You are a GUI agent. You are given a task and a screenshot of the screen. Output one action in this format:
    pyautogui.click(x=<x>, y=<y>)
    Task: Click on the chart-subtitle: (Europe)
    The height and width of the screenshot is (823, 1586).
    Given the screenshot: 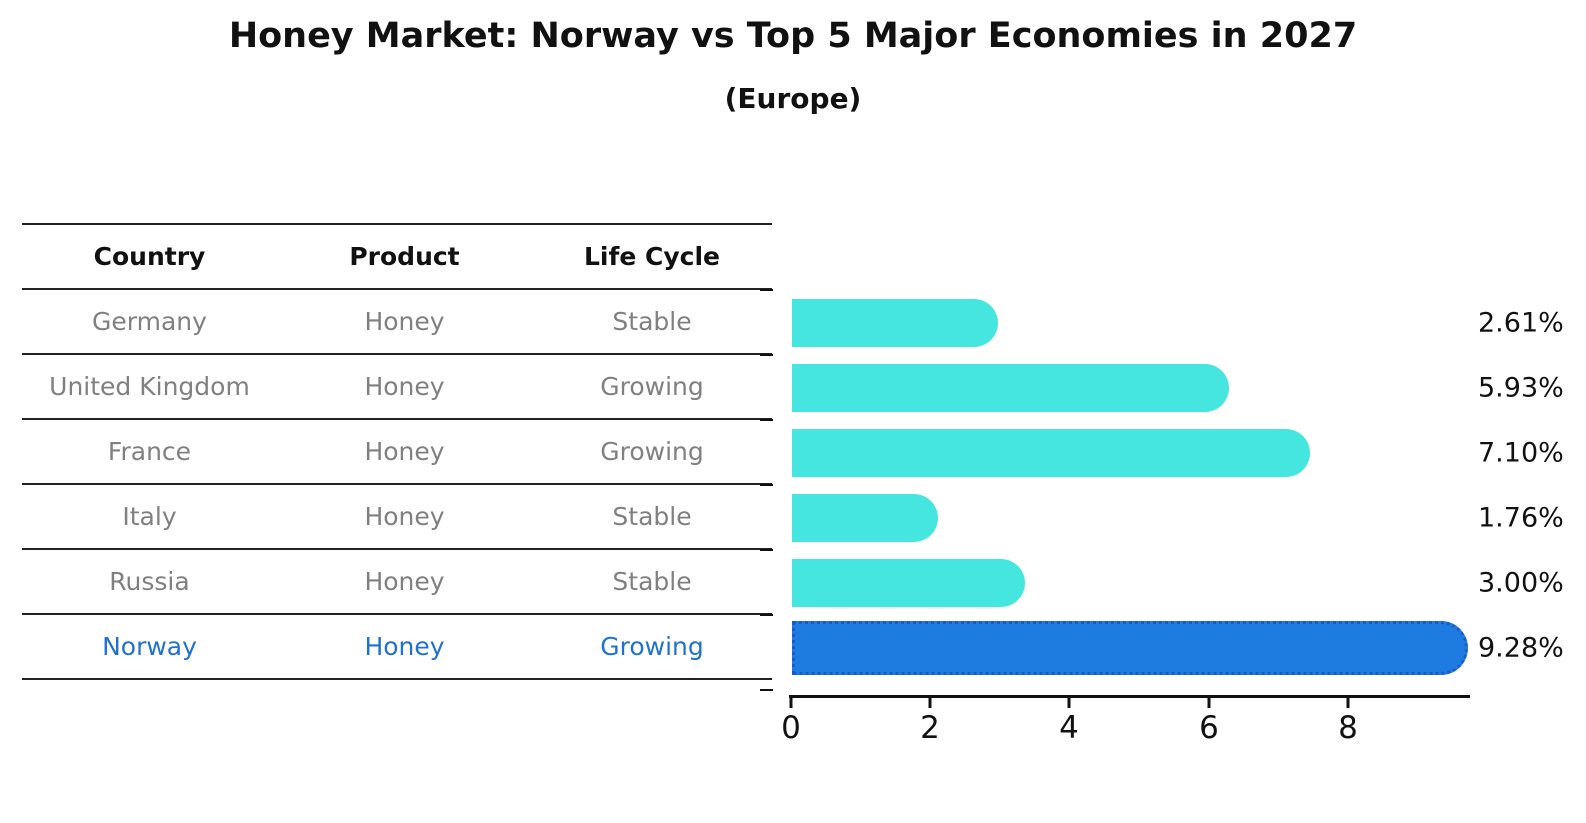 What is the action you would take?
    pyautogui.click(x=793, y=98)
    